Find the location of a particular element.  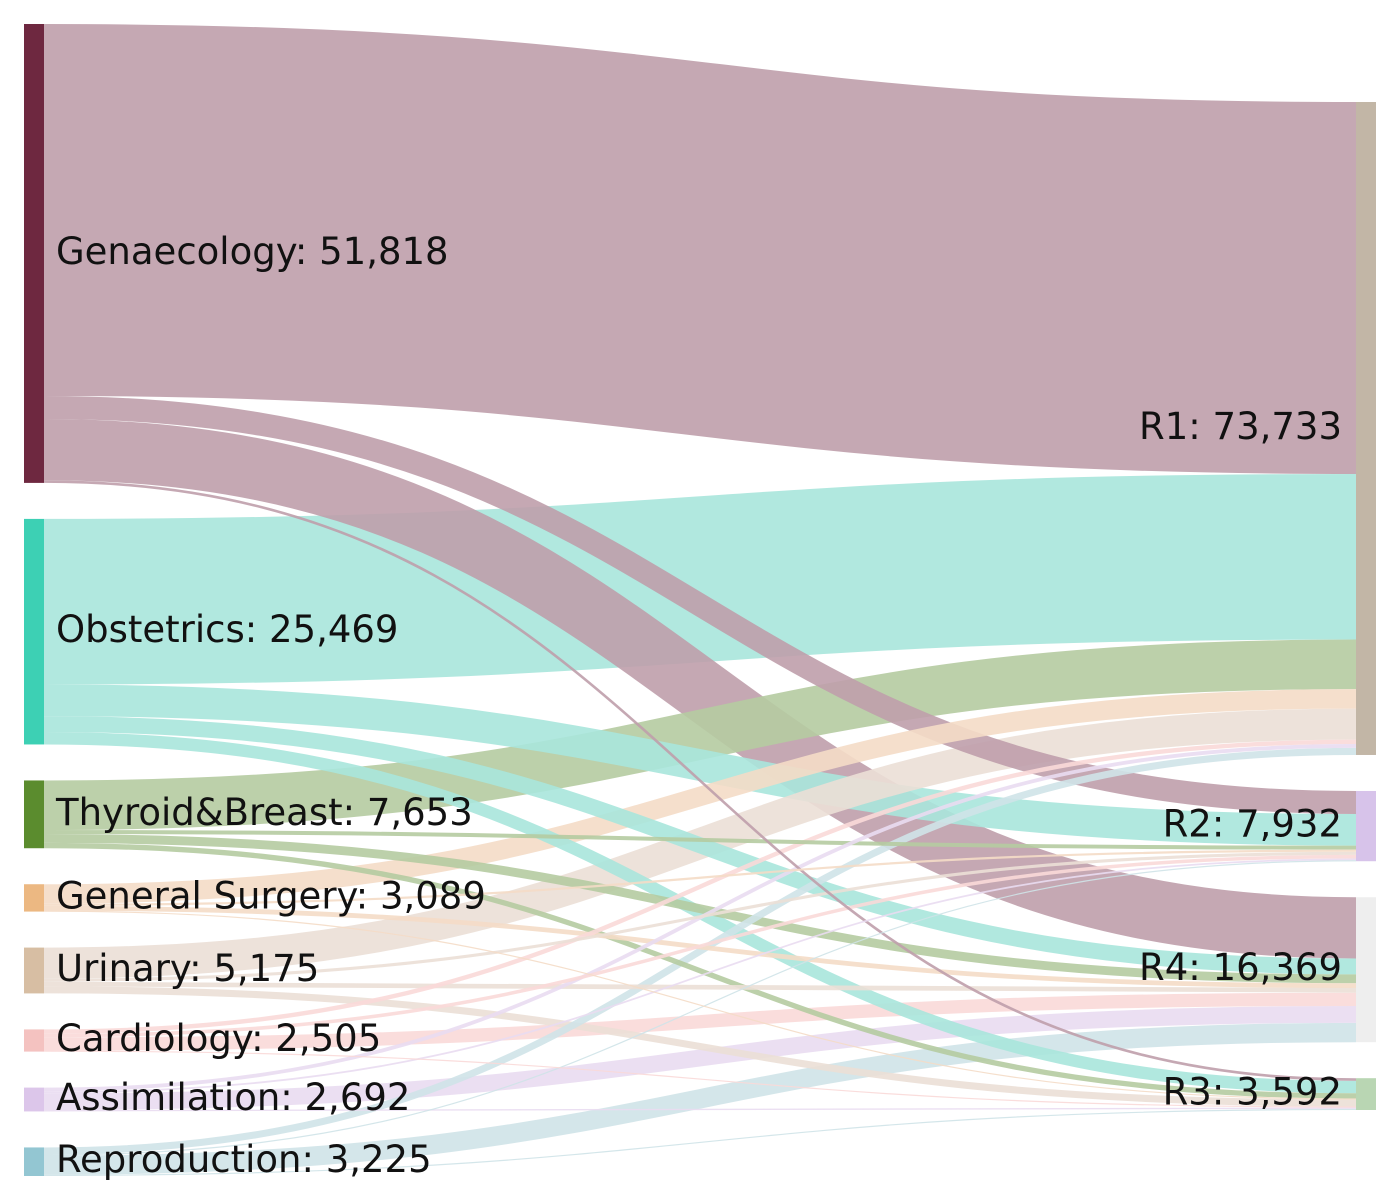

source-label-genaecology: Genaecology: 51,818 is located at coordinates (252, 251).